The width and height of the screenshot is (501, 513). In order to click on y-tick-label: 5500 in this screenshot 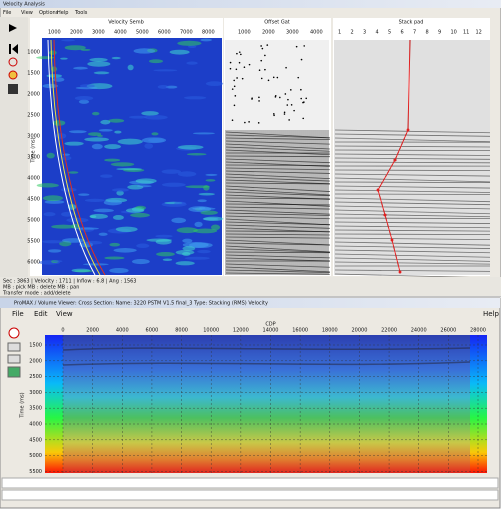, I will do `click(35, 472)`.